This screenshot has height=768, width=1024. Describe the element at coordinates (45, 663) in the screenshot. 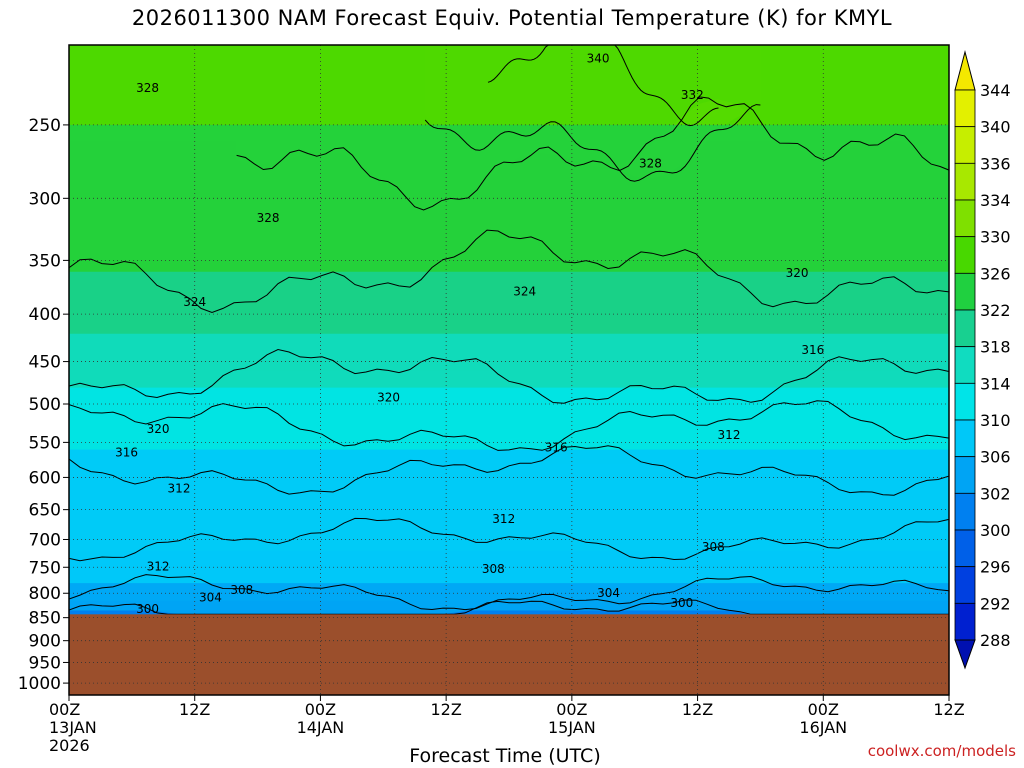

I see `y-tick-label: 950` at that location.